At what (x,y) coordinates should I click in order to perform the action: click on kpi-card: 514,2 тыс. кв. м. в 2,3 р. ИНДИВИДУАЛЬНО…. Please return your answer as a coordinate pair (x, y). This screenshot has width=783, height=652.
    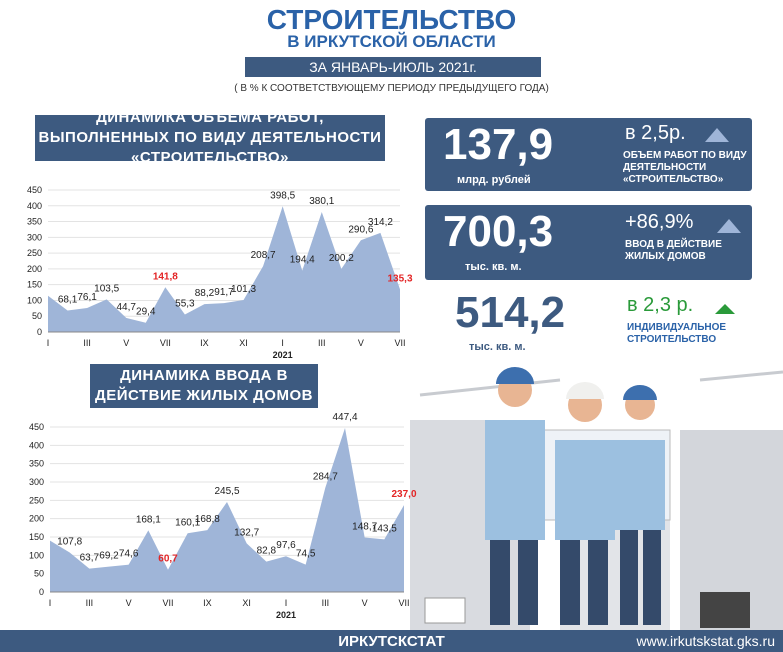
    Looking at the image, I should click on (588, 323).